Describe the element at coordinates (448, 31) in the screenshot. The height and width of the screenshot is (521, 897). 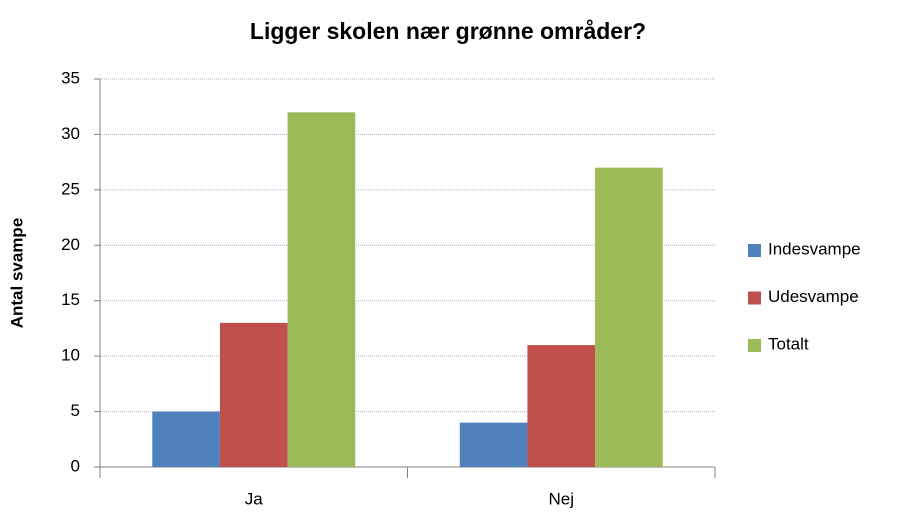
I see `chart-title: Ligger skolen nær grønne områder?` at that location.